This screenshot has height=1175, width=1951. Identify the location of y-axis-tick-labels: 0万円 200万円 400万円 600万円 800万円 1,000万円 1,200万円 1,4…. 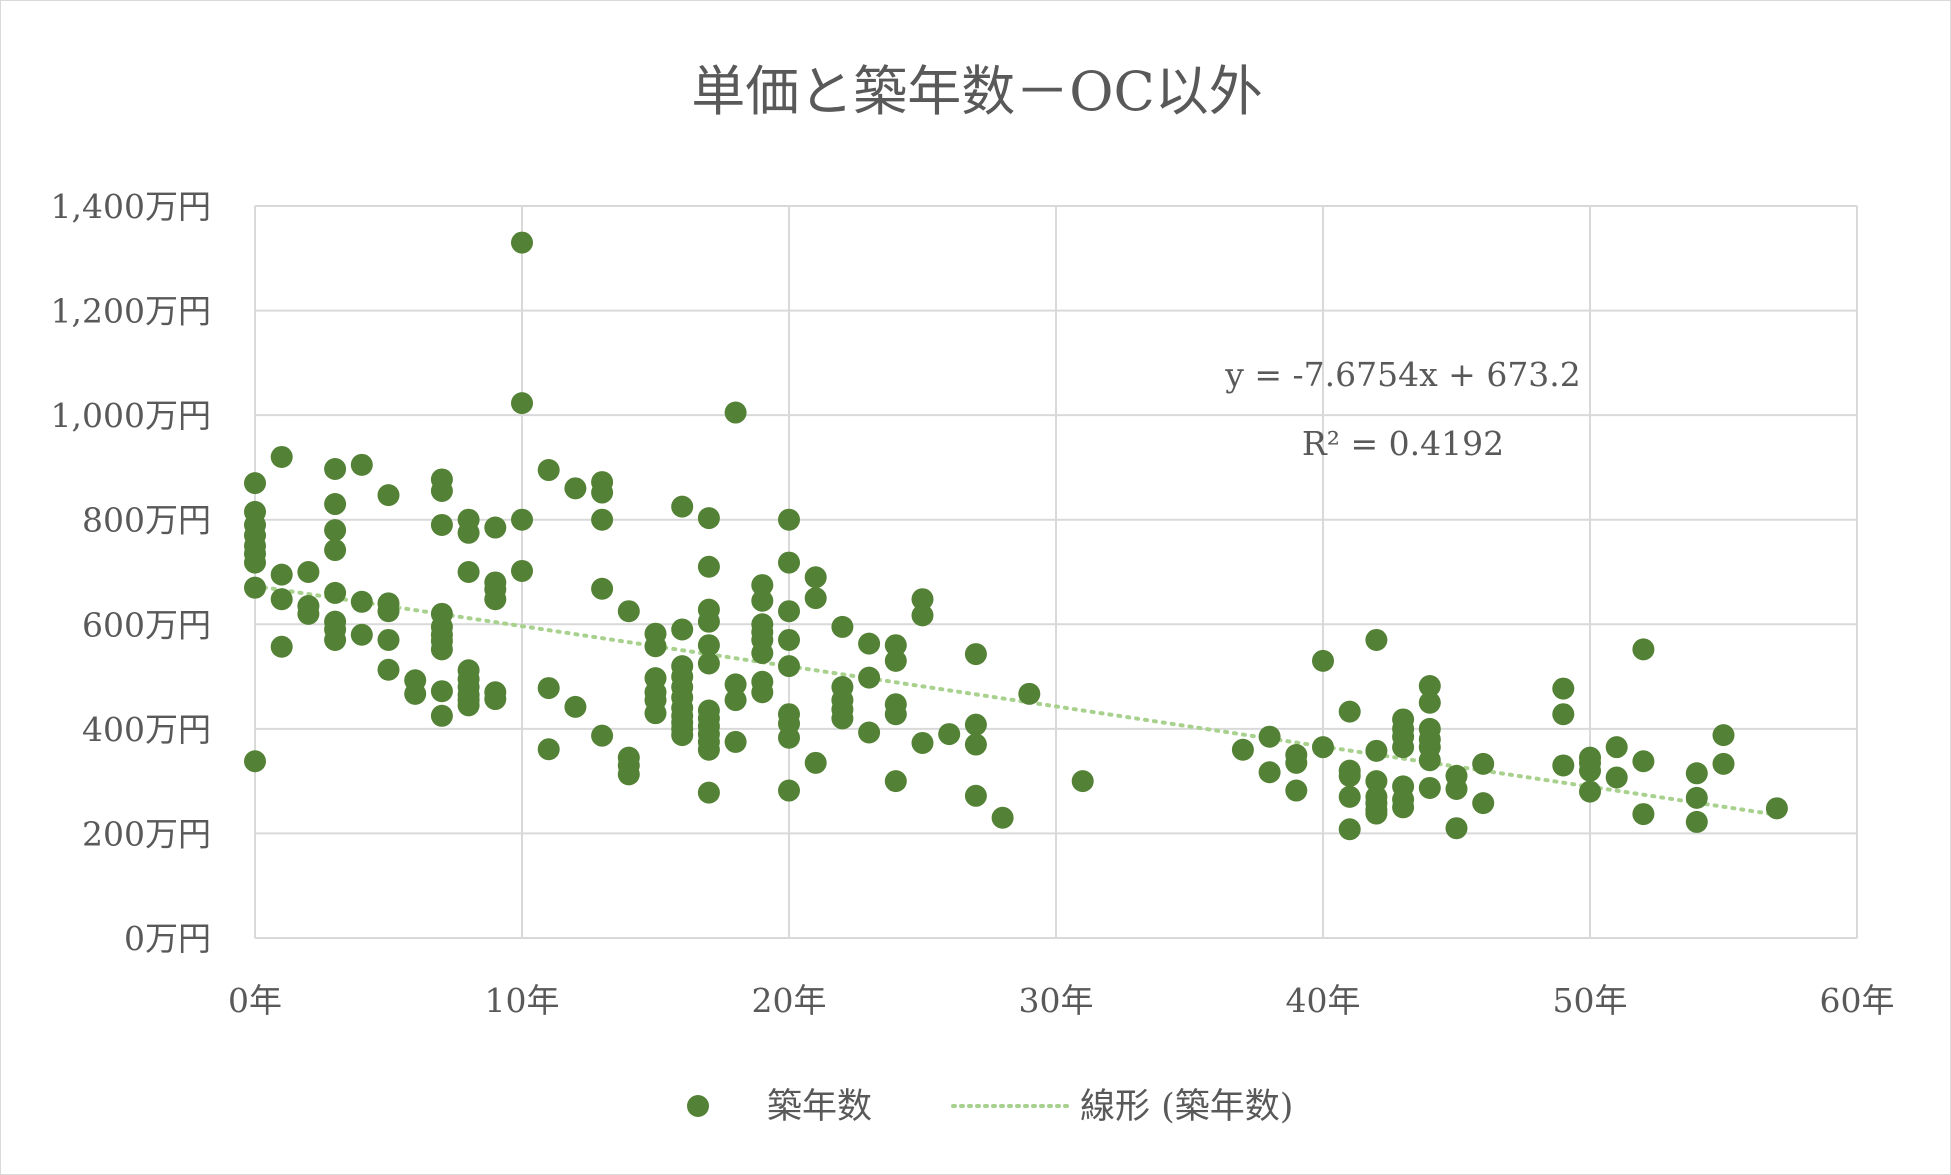
(131, 572).